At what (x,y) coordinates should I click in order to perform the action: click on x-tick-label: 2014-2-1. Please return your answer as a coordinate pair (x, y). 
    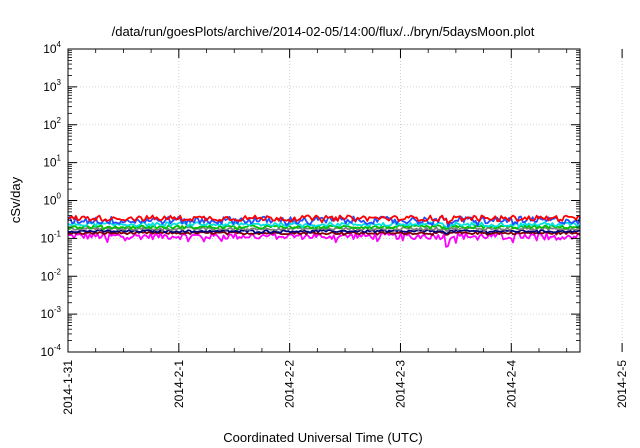
    Looking at the image, I should click on (179, 384).